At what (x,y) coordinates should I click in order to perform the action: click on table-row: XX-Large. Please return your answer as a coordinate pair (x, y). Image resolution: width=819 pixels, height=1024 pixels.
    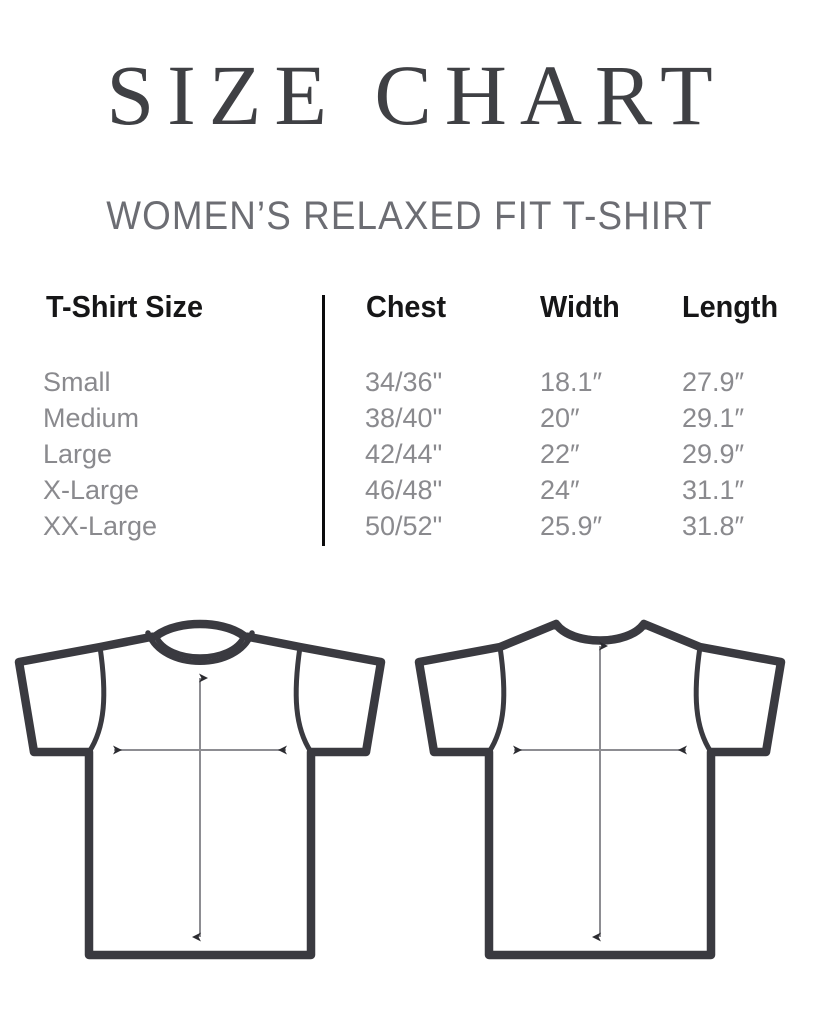
    Looking at the image, I should click on (100, 526).